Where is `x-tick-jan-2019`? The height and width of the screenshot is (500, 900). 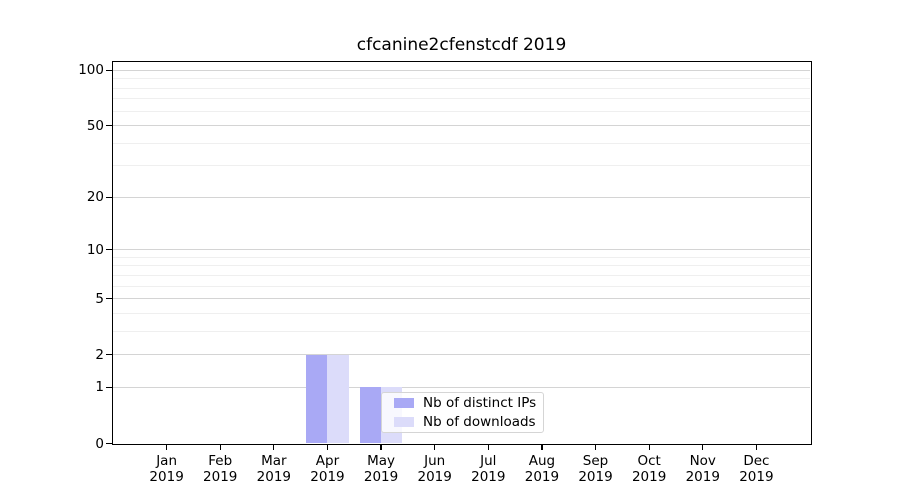
x-tick-jan-2019 is located at coordinates (167, 446).